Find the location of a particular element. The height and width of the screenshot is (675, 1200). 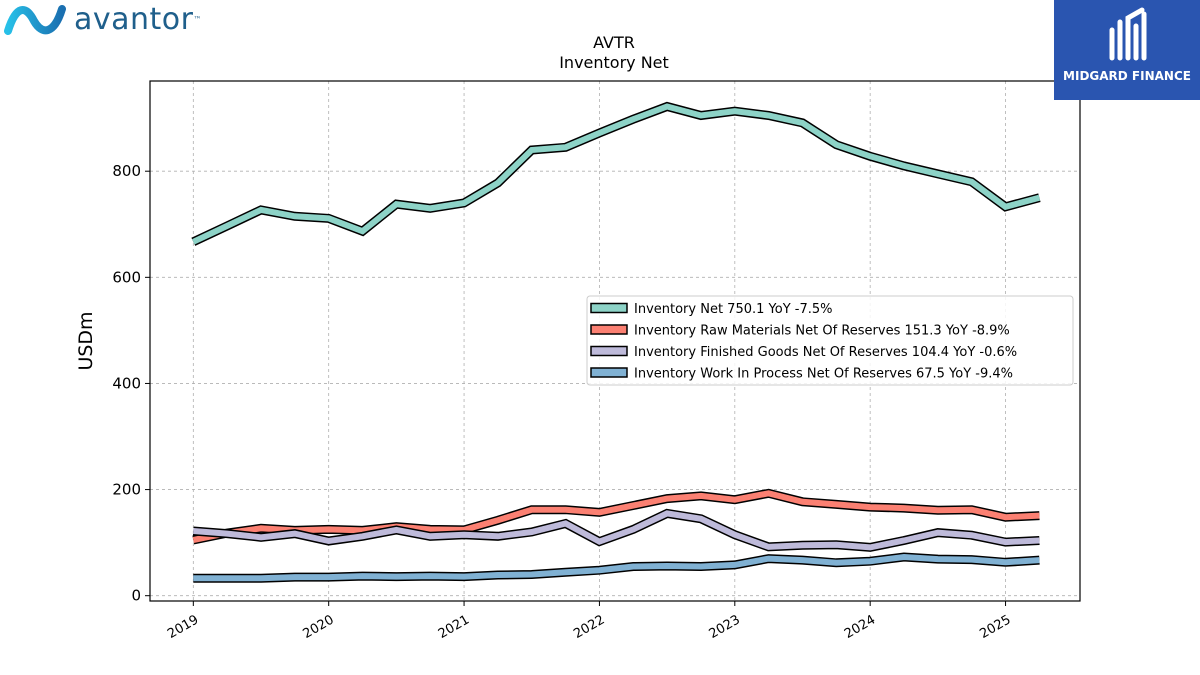

x-tick-label: 2020 is located at coordinates (319, 627).